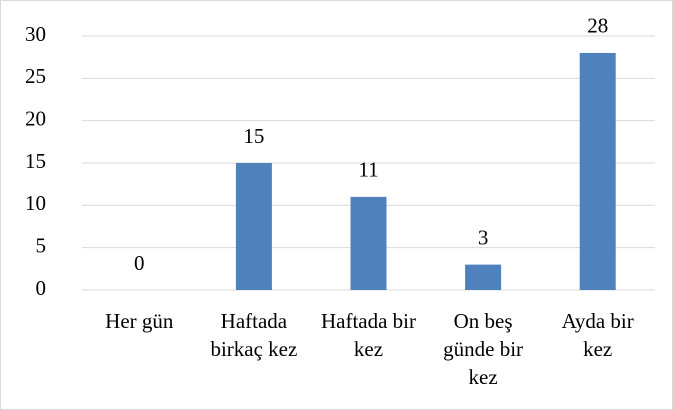  Describe the element at coordinates (35, 161) in the screenshot. I see `y-tick-label: 15` at that location.